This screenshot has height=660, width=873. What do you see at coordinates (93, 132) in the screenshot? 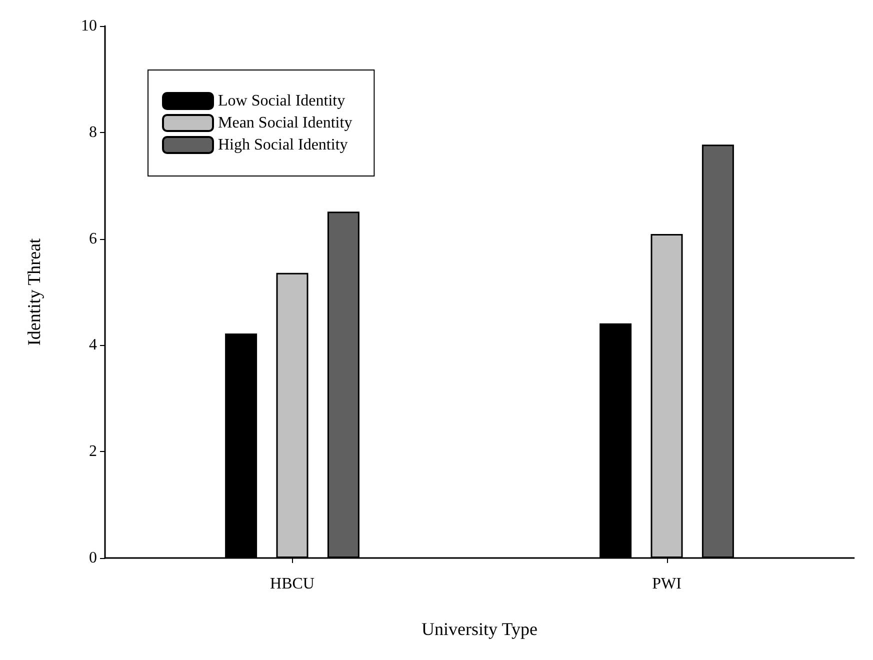
I see `y-tick-label: 8` at bounding box center [93, 132].